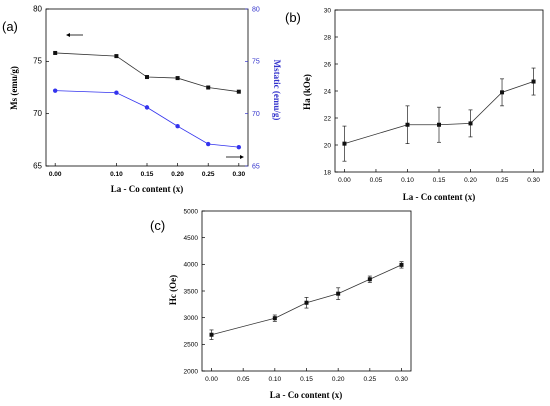 The width and height of the screenshot is (550, 406). I want to click on x-axis-label-b: La - Co content (x), so click(439, 197).